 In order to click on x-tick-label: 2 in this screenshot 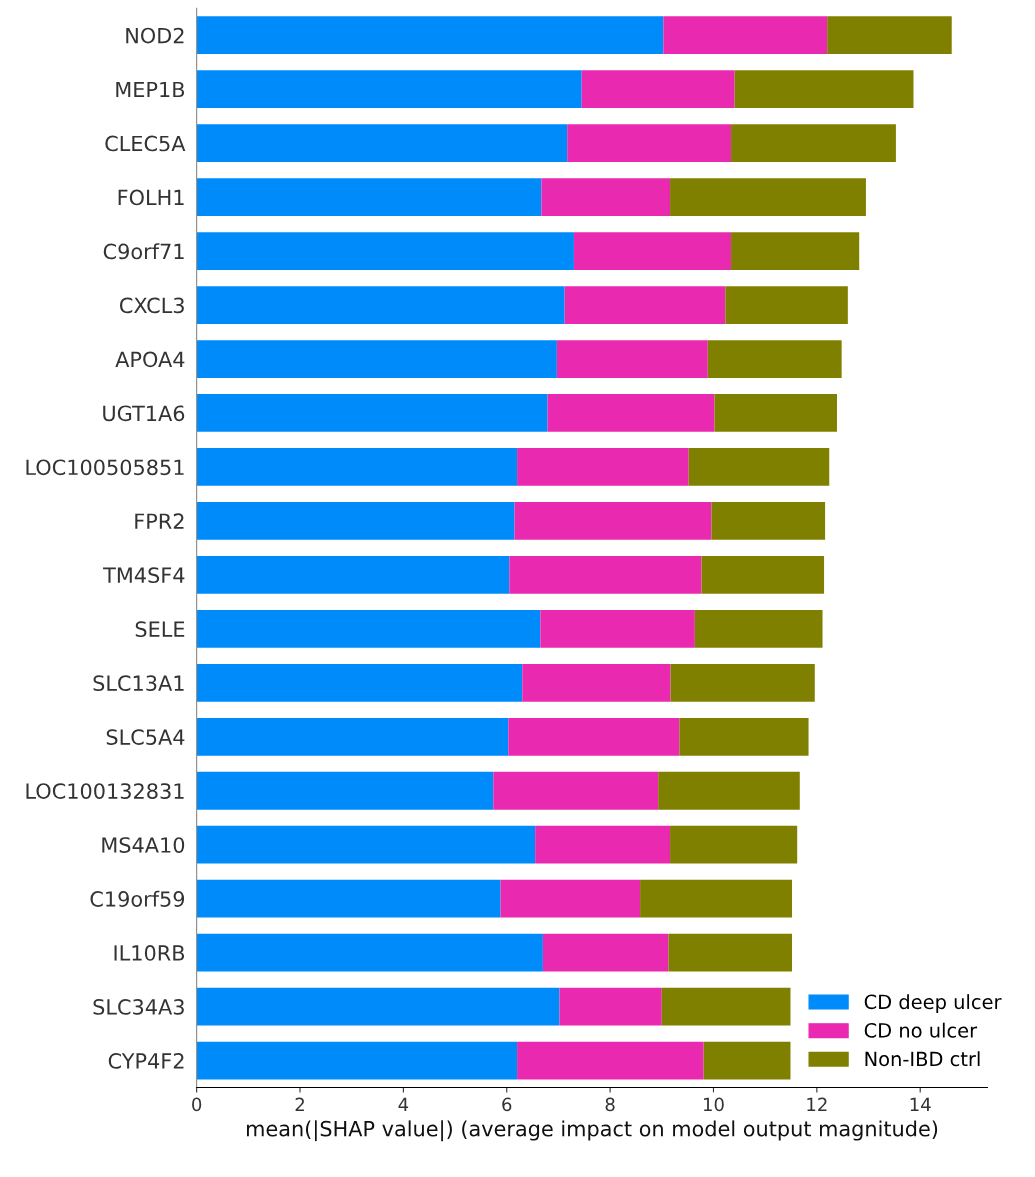, I will do `click(299, 1104)`.